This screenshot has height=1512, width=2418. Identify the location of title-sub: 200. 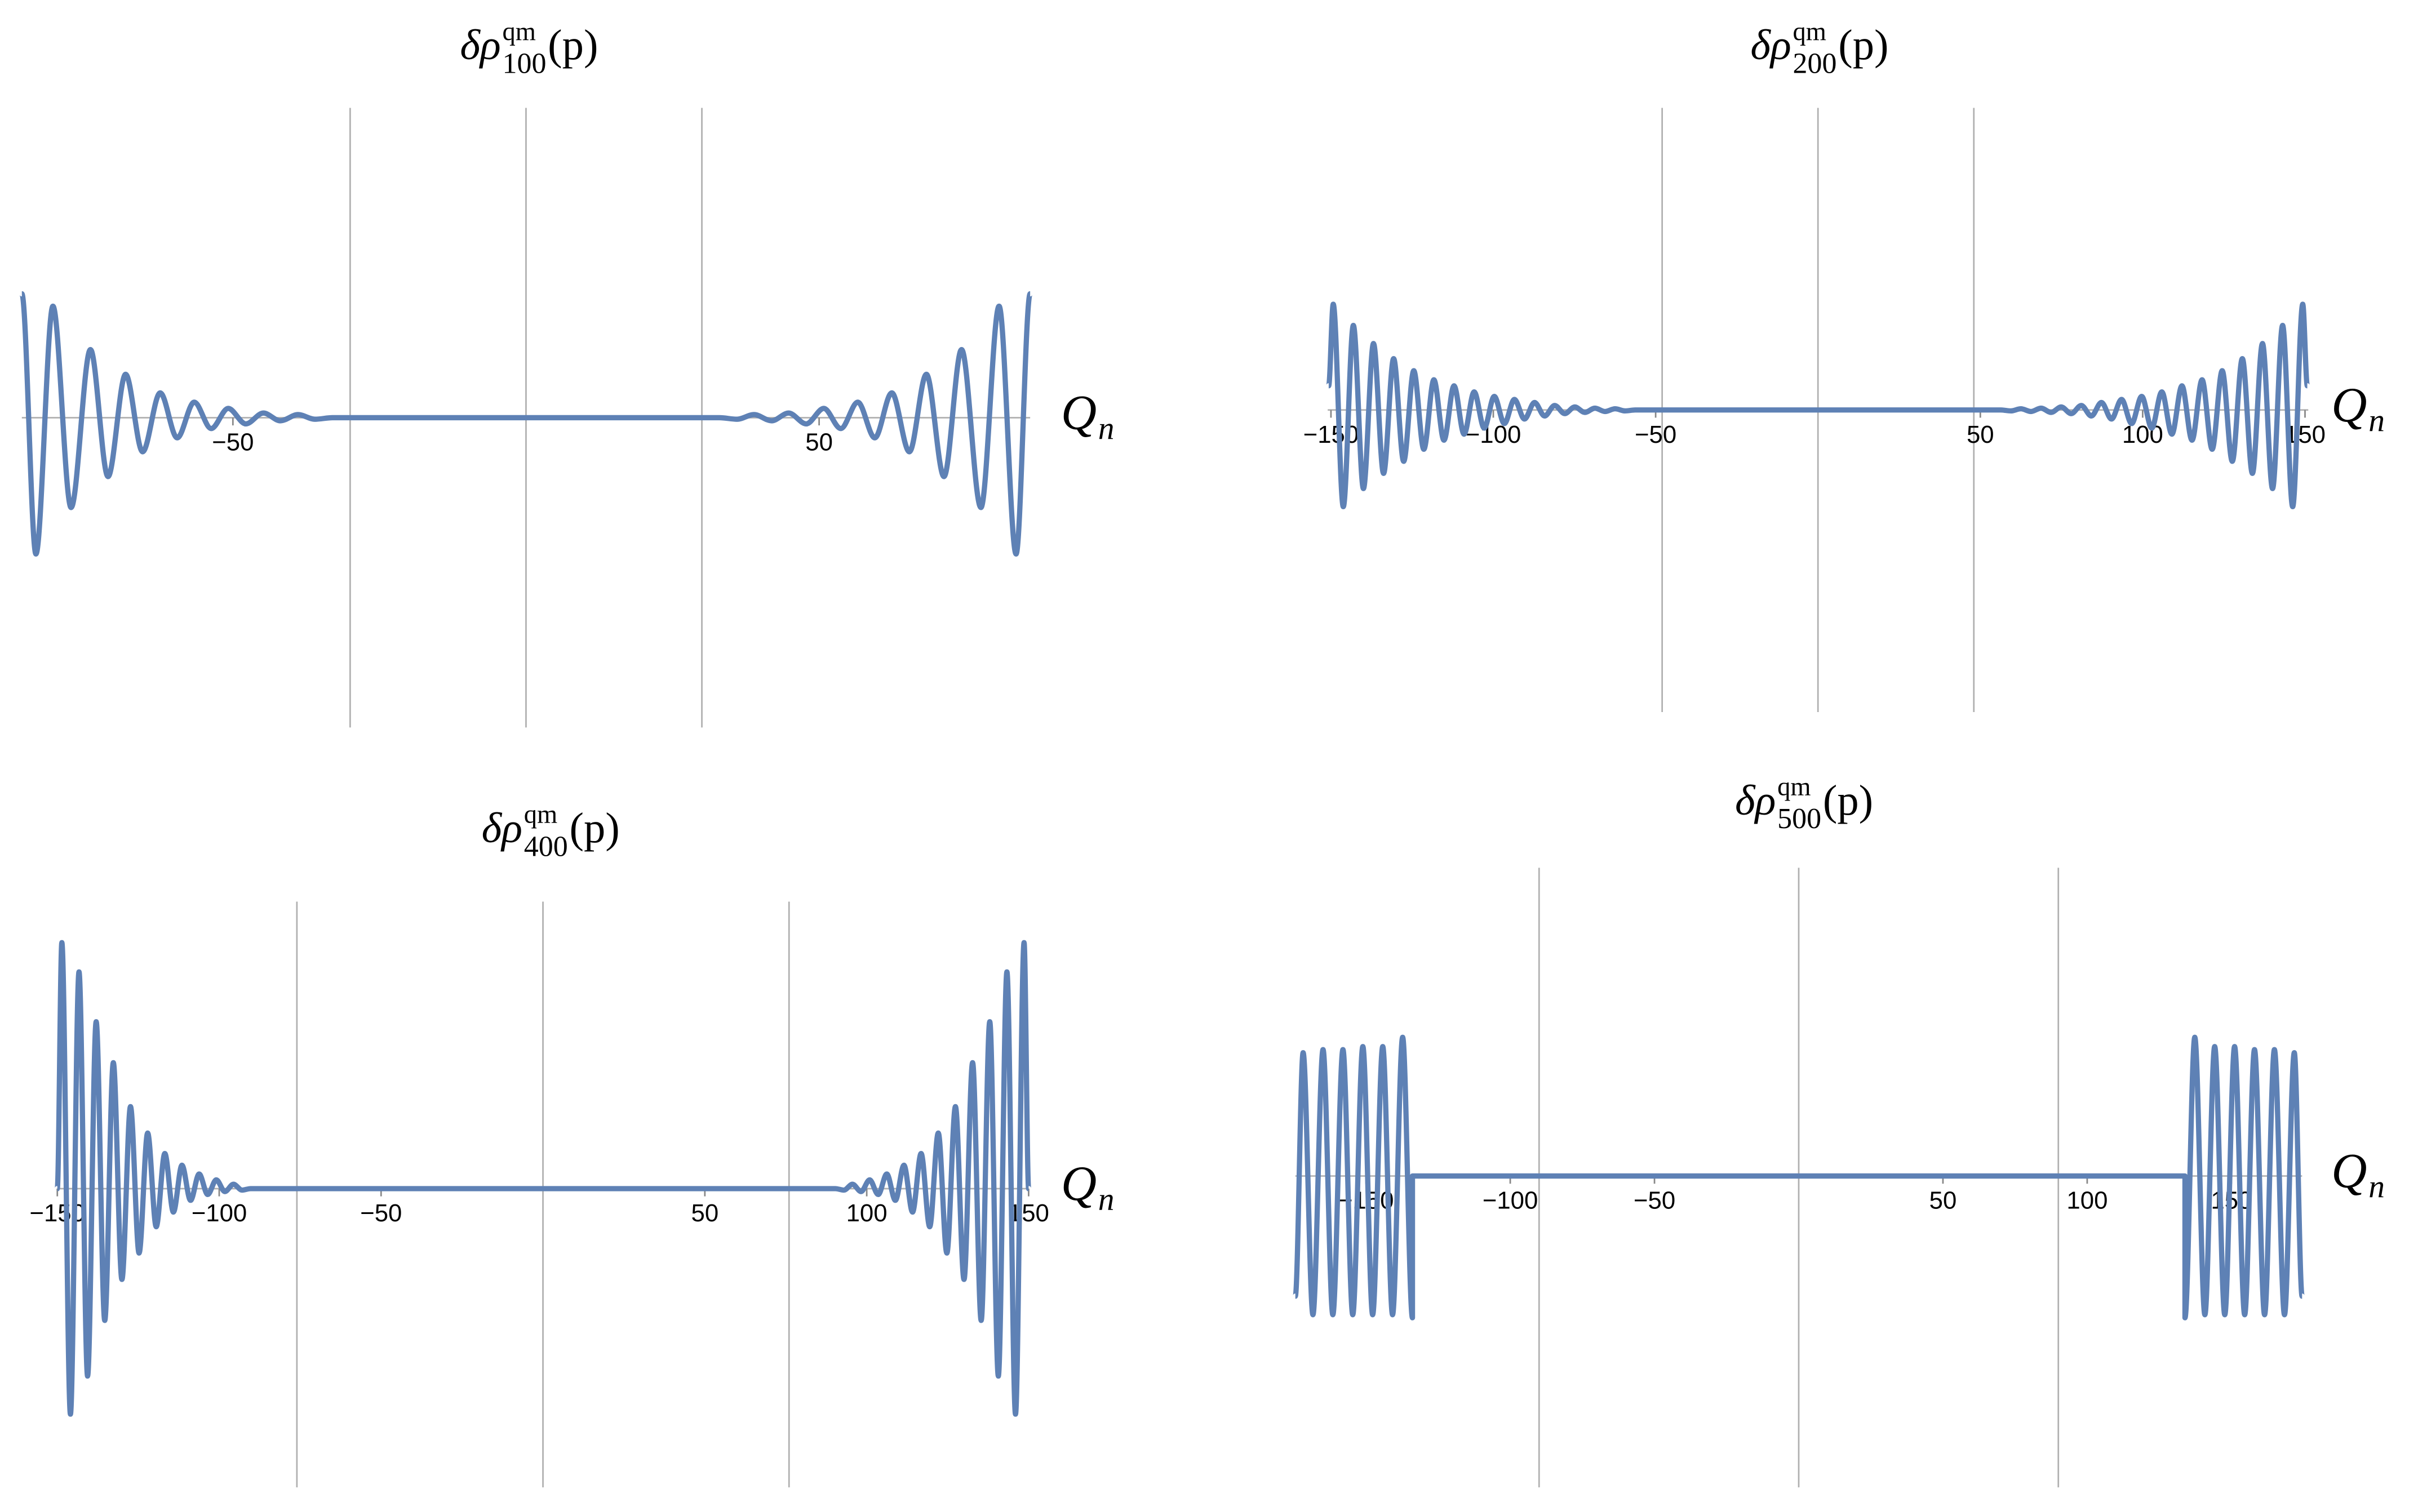
(1815, 64).